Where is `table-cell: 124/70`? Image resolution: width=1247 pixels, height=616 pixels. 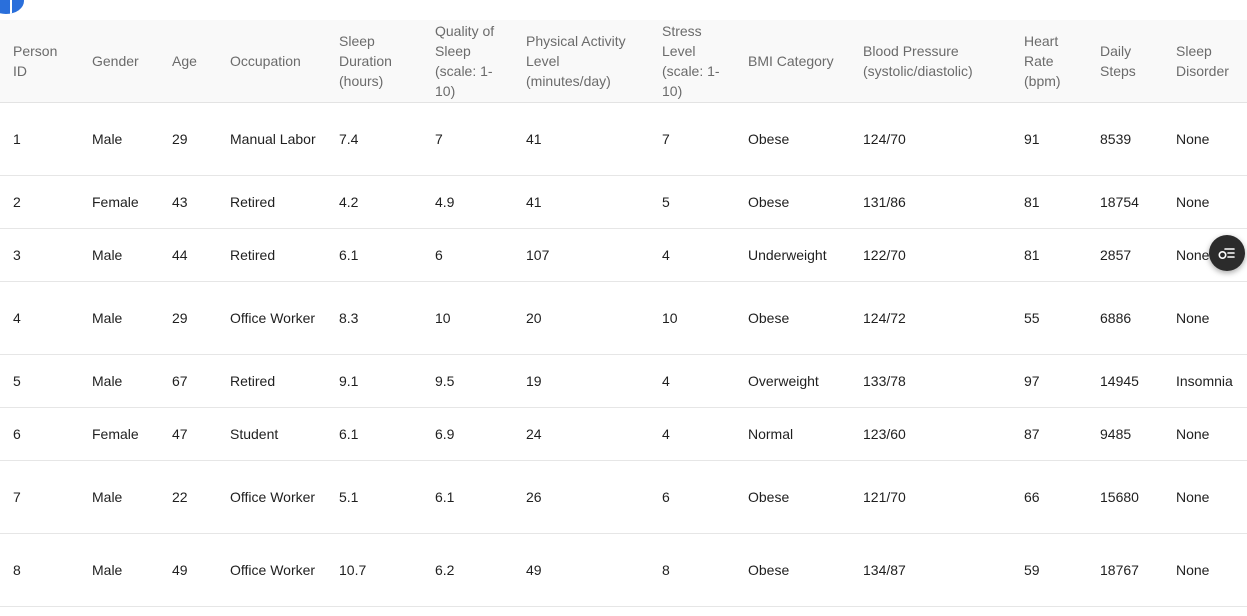
table-cell: 124/70 is located at coordinates (930, 139).